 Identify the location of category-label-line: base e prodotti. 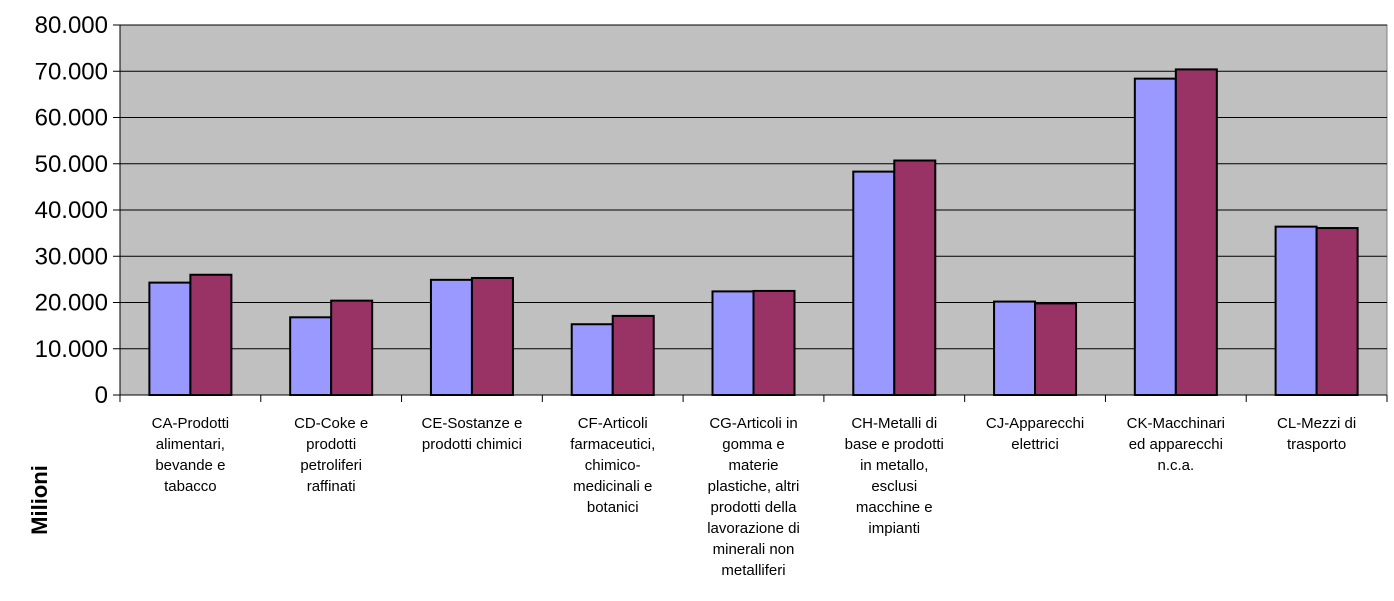
(894, 444).